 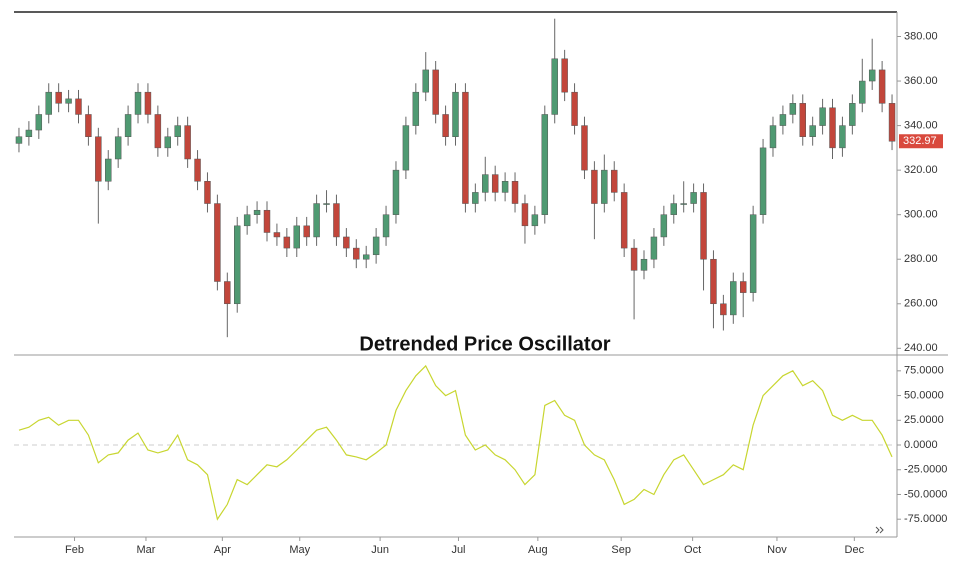 I want to click on last-price-label: 332.97, so click(x=920, y=141).